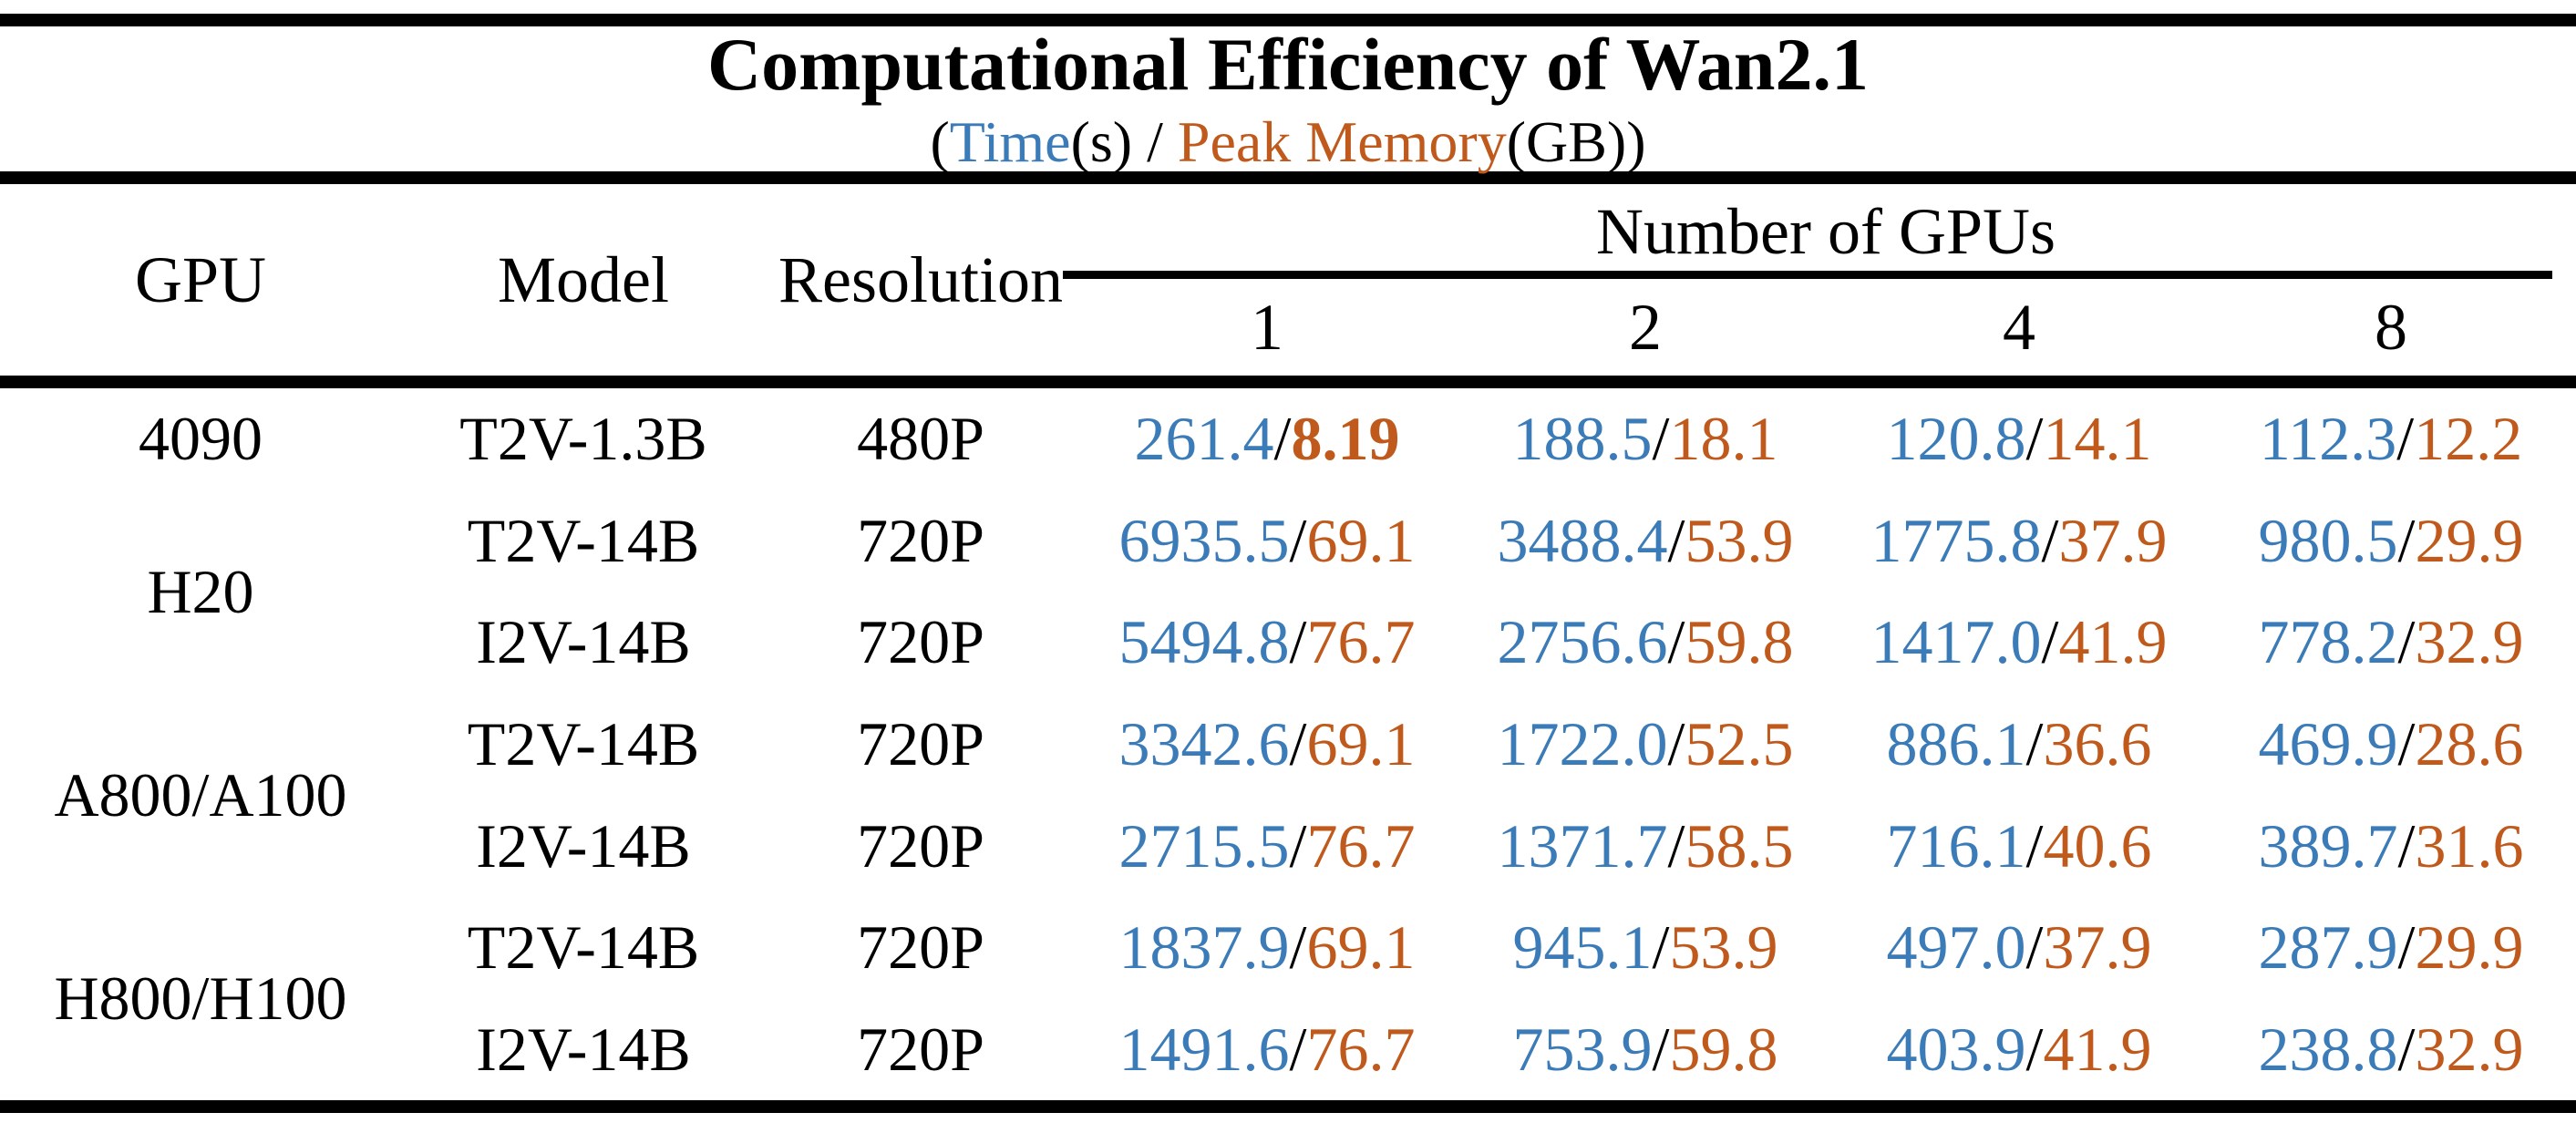 The width and height of the screenshot is (2576, 1123). I want to click on time-value: 469.9, so click(2328, 743).